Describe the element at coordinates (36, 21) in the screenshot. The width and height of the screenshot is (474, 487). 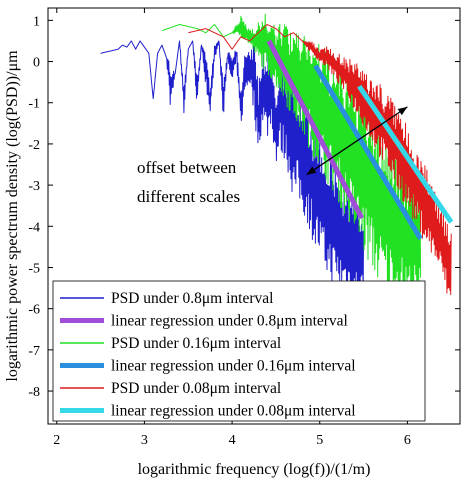
I see `y-tick-label: 1` at that location.